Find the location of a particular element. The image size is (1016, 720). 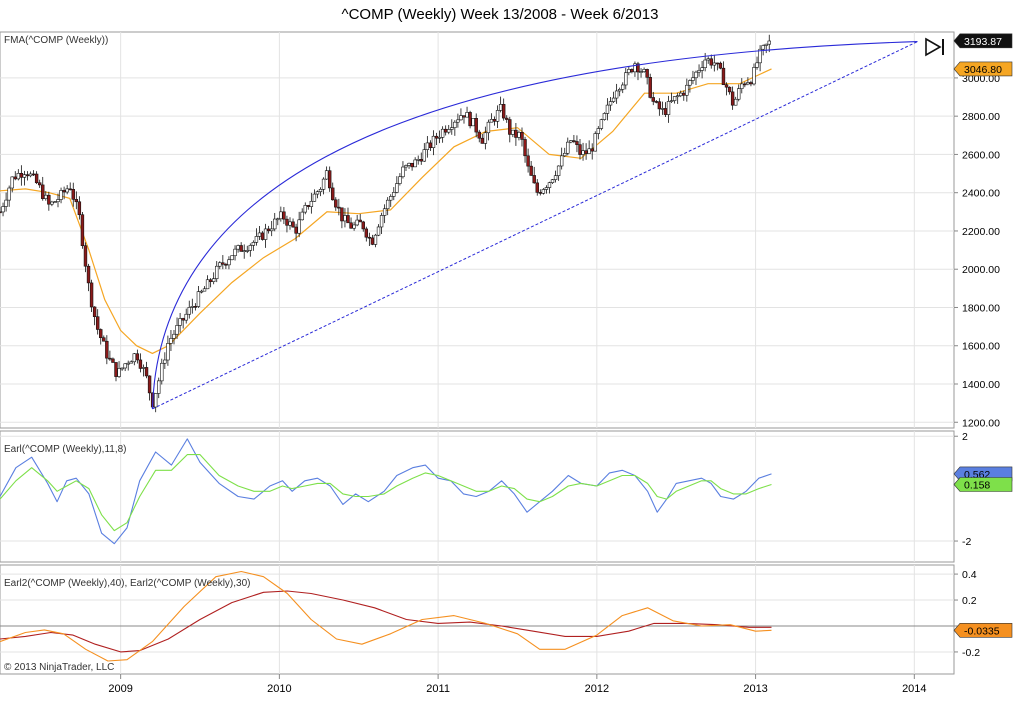

y-tick-label: -0.2 is located at coordinates (971, 653).